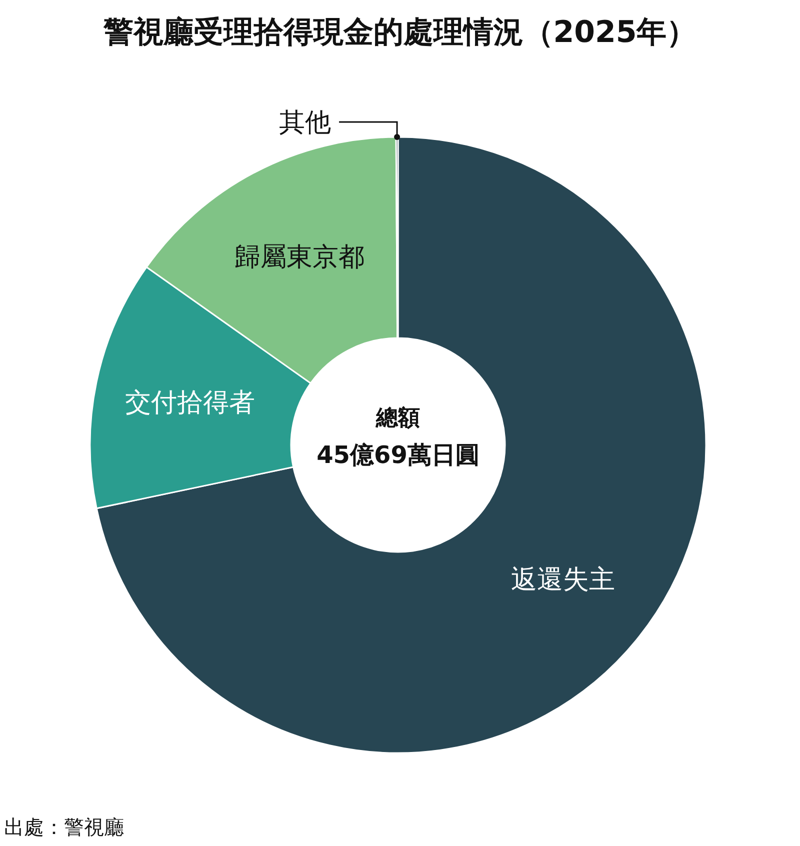 The width and height of the screenshot is (800, 846). Describe the element at coordinates (189, 403) in the screenshot. I see `slice-label: 交付拾得者` at that location.